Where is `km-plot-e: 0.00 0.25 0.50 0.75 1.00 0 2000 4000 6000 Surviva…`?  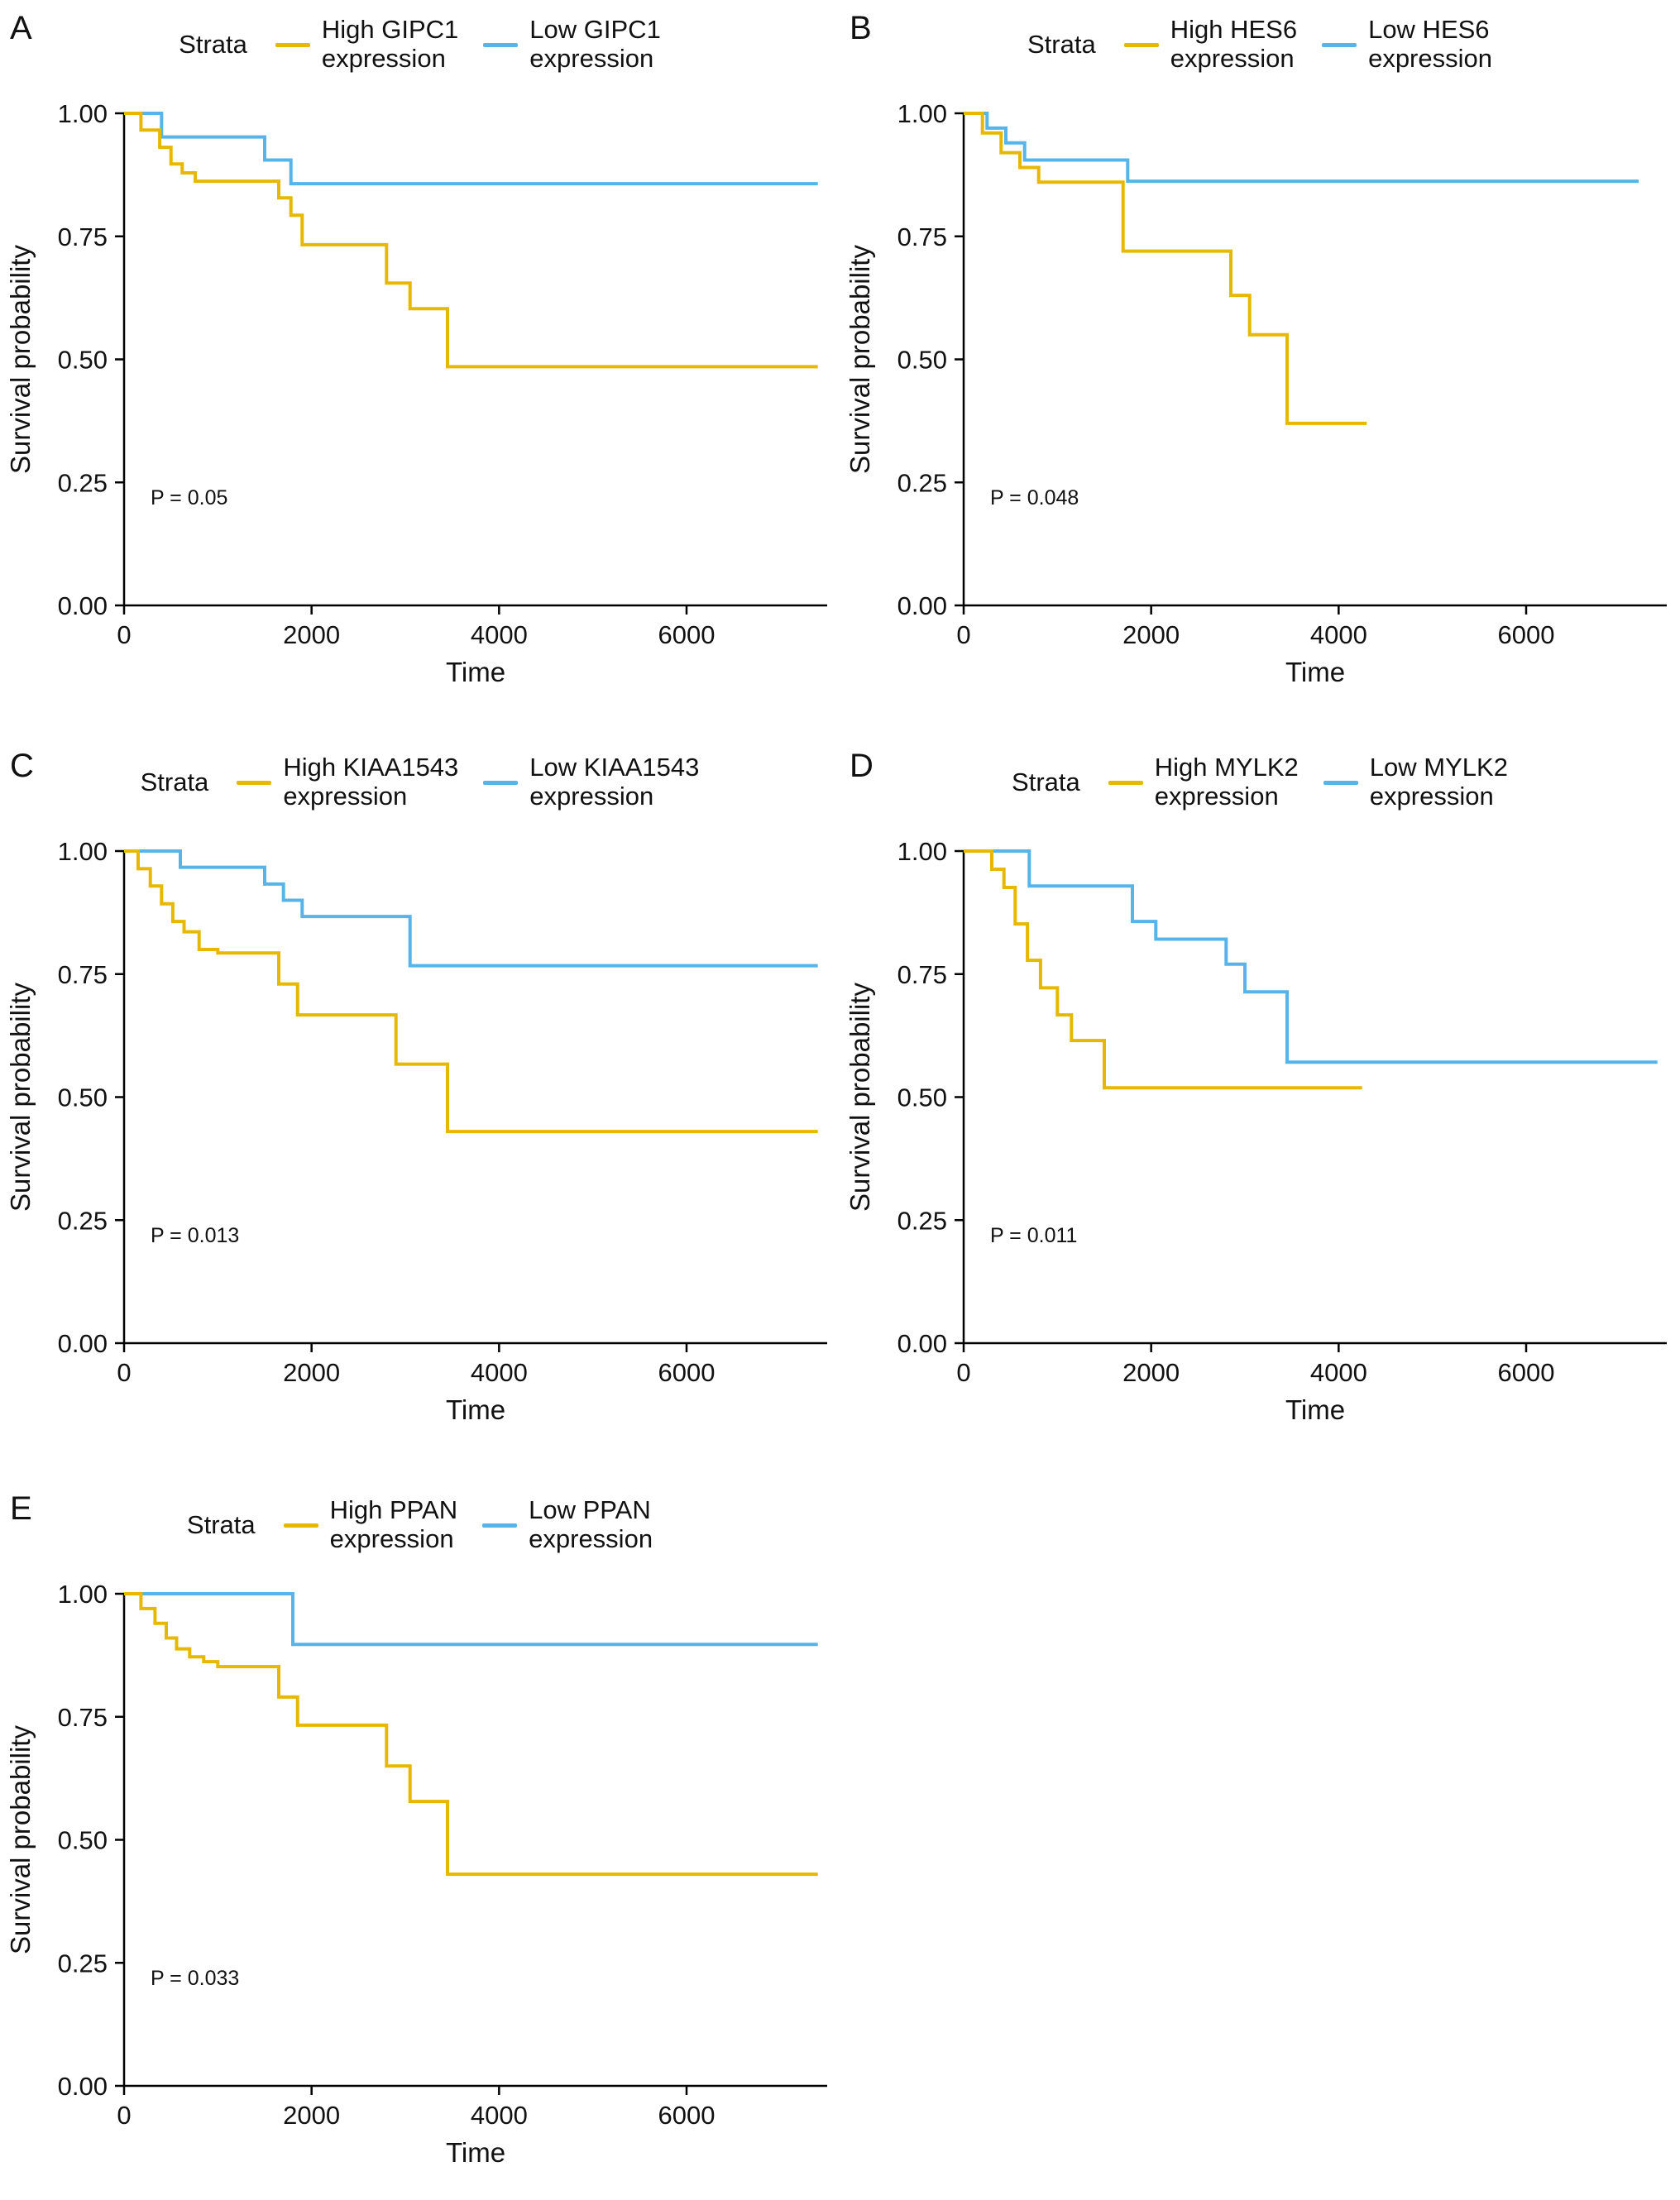 km-plot-e: 0.00 0.25 0.50 0.75 1.00 0 2000 4000 6000 Surviva… is located at coordinates (416, 1874).